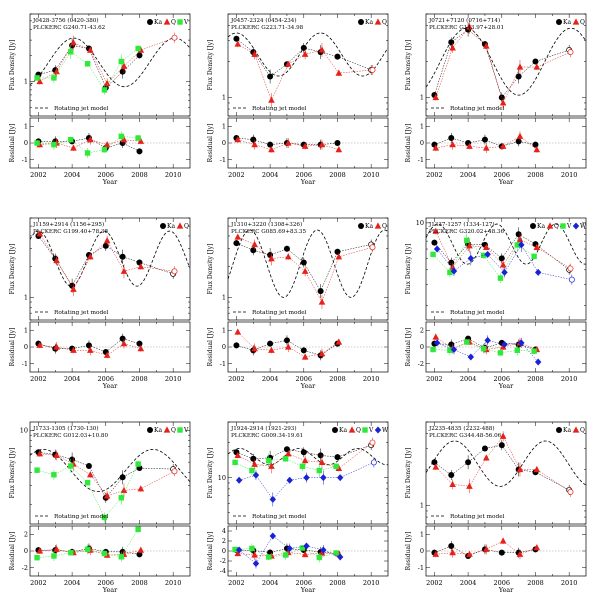 The width and height of the screenshot is (600, 614). What do you see at coordinates (422, 331) in the screenshot?
I see `residual-y-tick-label: 2` at bounding box center [422, 331].